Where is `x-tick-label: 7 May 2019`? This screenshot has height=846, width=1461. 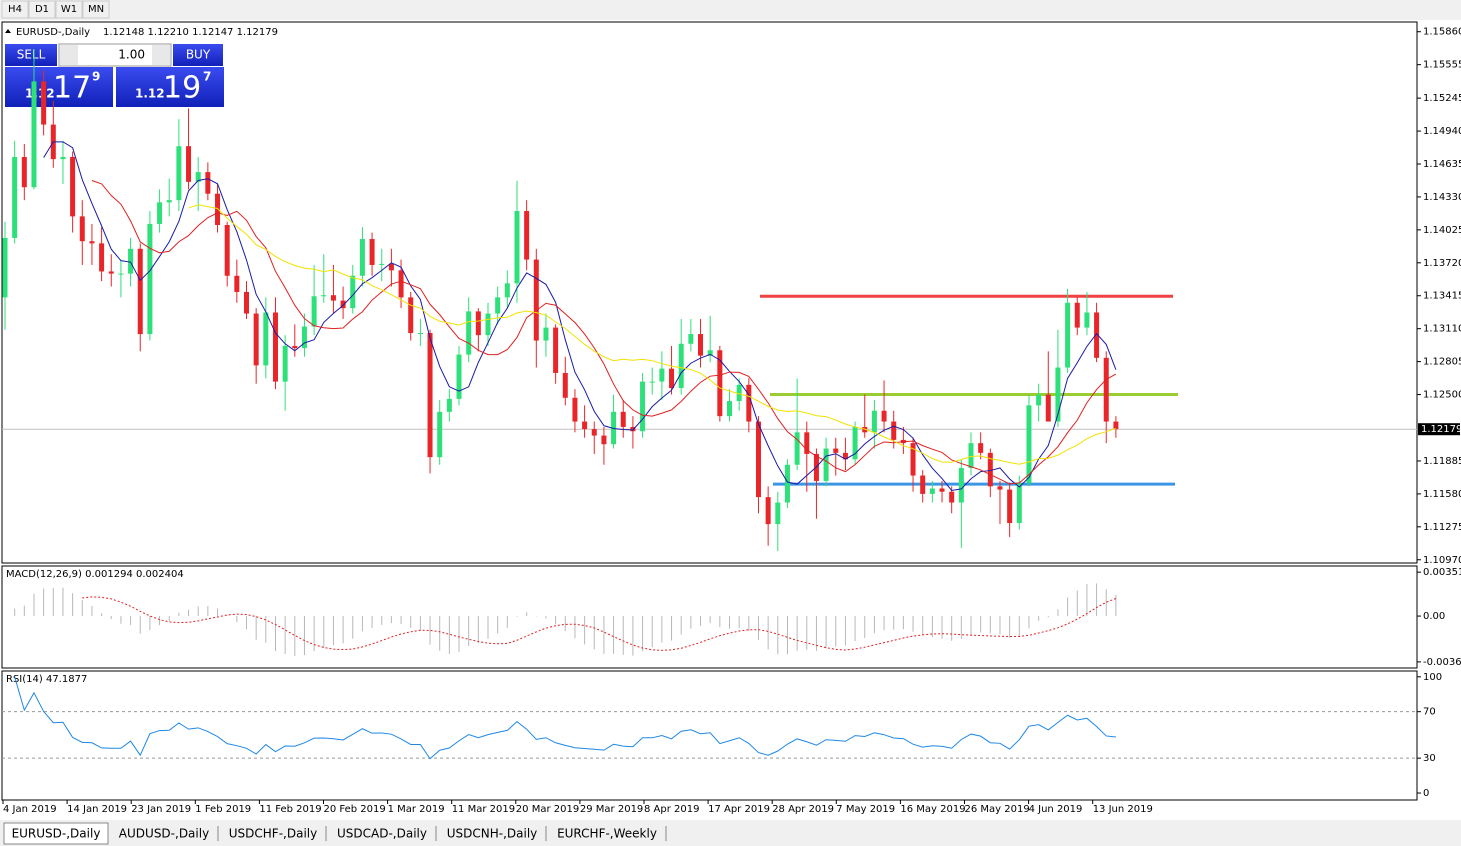 x-tick-label: 7 May 2019 is located at coordinates (865, 809).